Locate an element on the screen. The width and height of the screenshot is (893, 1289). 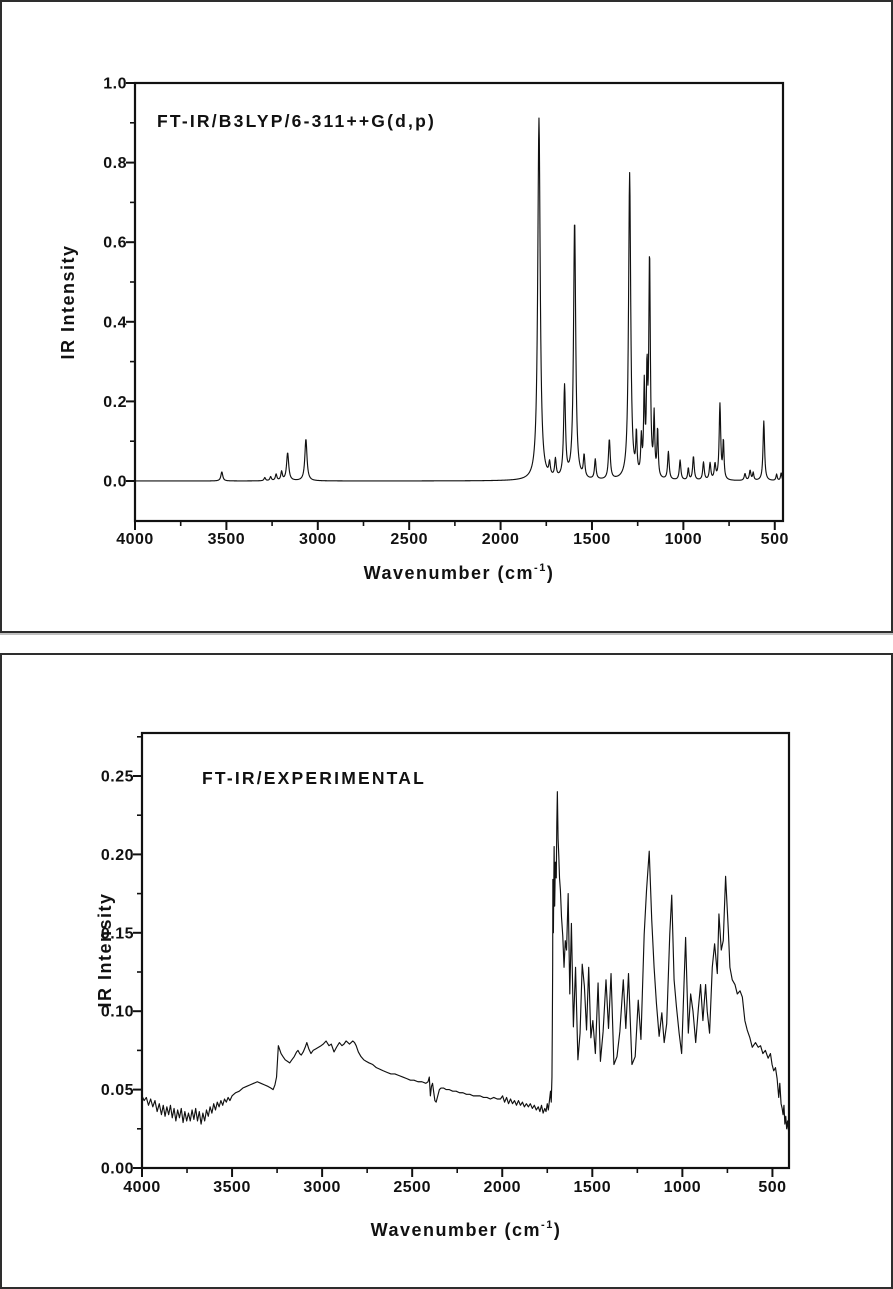
computed-plot-title: FT-IR/B3LYP/6-311++G(d,p) is located at coordinates (296, 121).